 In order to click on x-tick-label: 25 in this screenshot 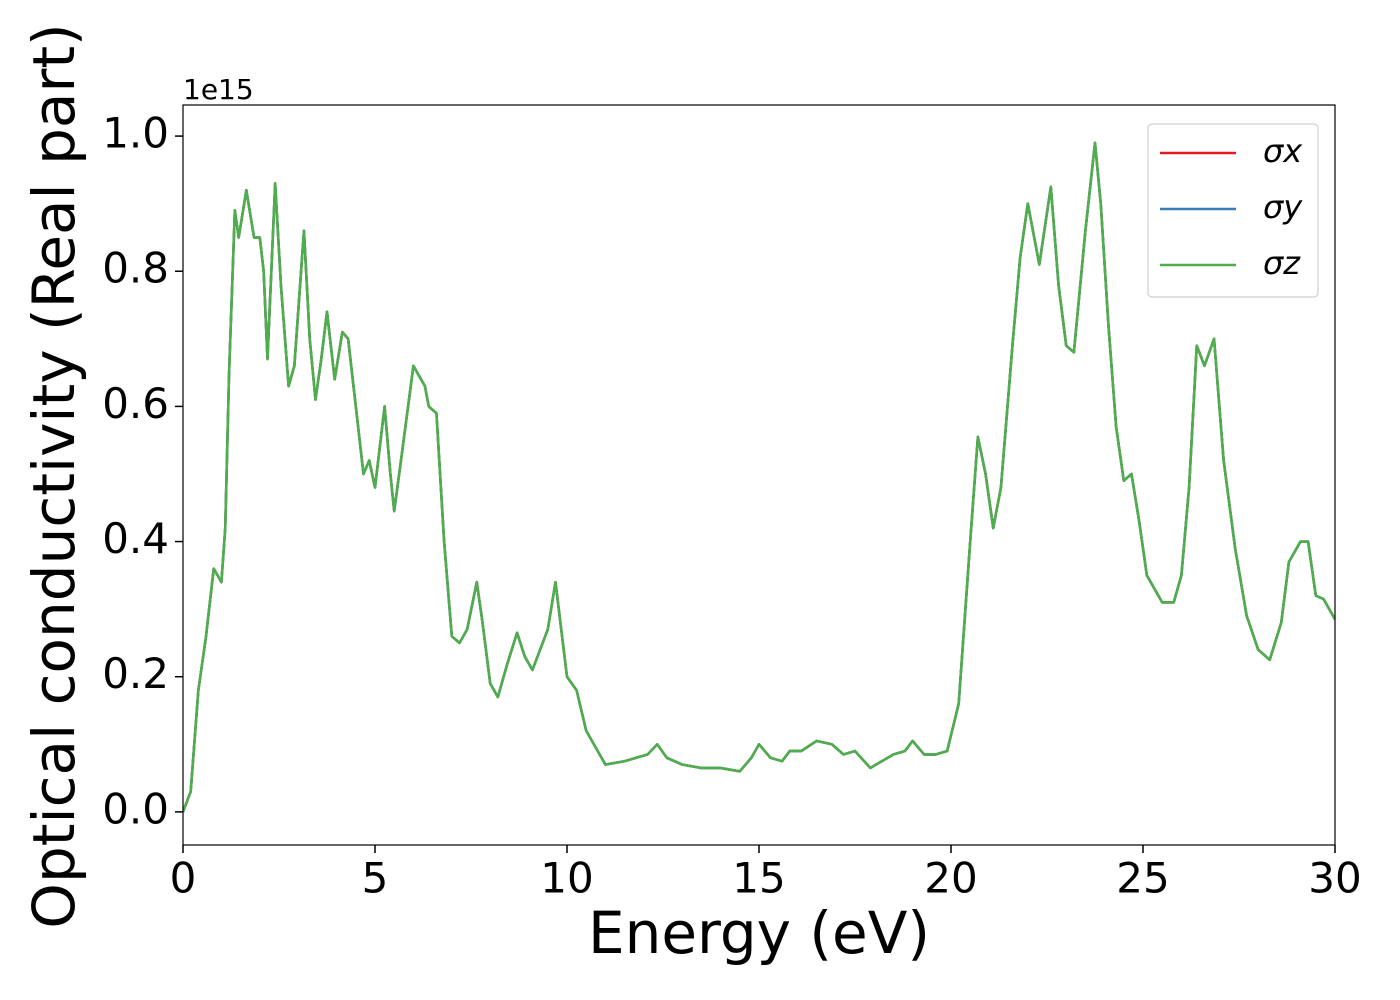, I will do `click(1142, 878)`.